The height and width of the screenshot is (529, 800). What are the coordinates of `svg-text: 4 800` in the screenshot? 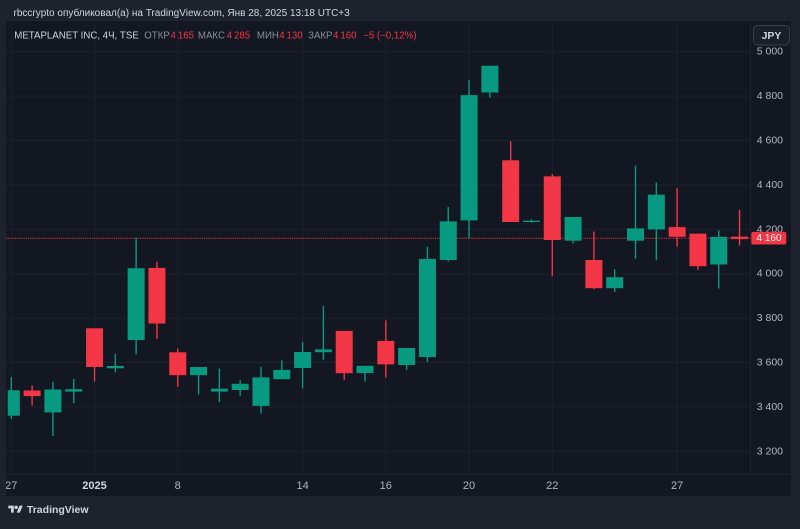 It's located at (770, 96).